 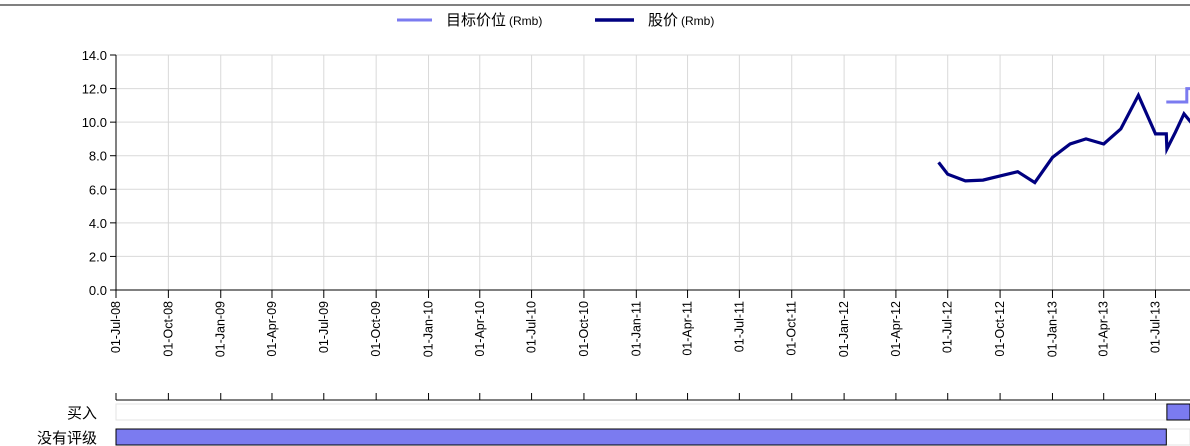 What do you see at coordinates (98, 189) in the screenshot?
I see `y-tick-label: 6.0` at bounding box center [98, 189].